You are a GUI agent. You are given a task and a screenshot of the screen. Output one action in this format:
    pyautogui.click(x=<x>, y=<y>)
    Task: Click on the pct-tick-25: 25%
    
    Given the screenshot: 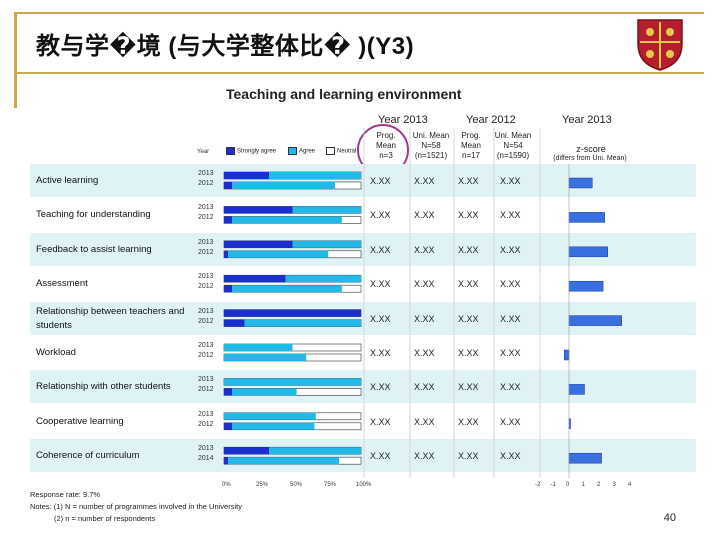 What is the action you would take?
    pyautogui.click(x=262, y=485)
    